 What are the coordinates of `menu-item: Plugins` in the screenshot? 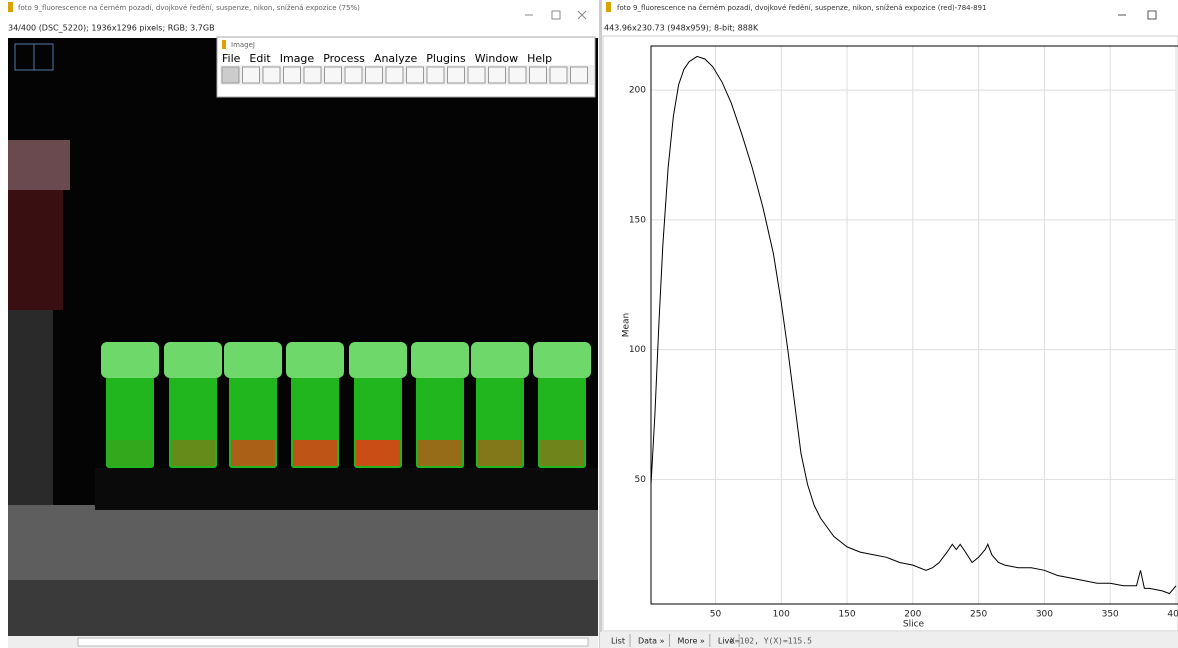 It's located at (446, 58).